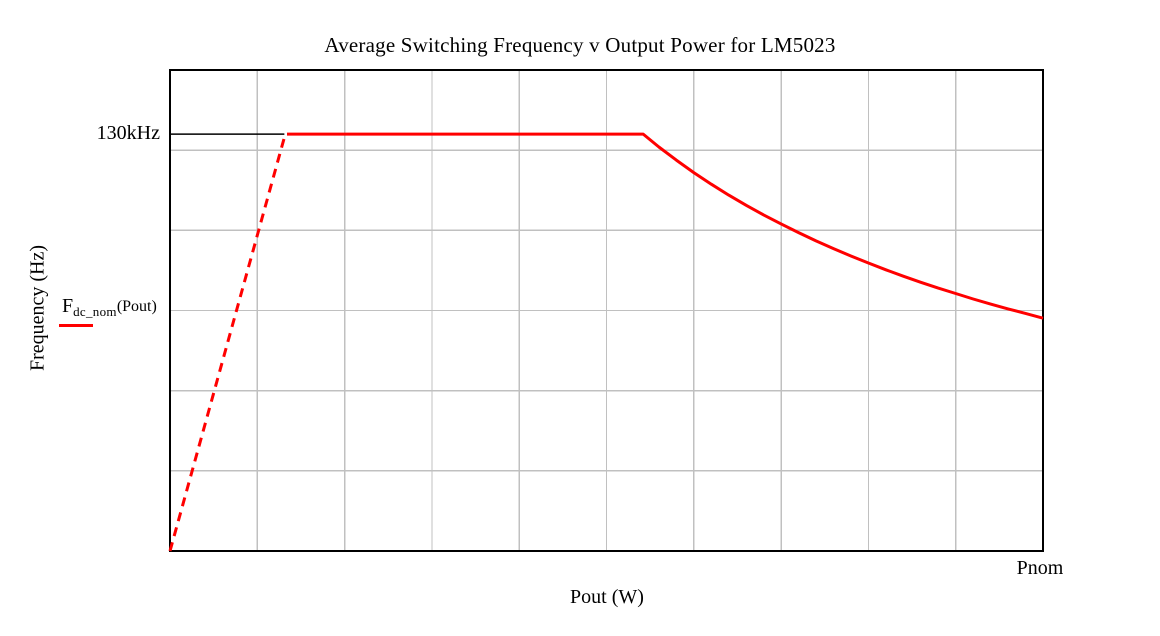  Describe the element at coordinates (76, 325) in the screenshot. I see `legend-trace-sample-line` at that location.